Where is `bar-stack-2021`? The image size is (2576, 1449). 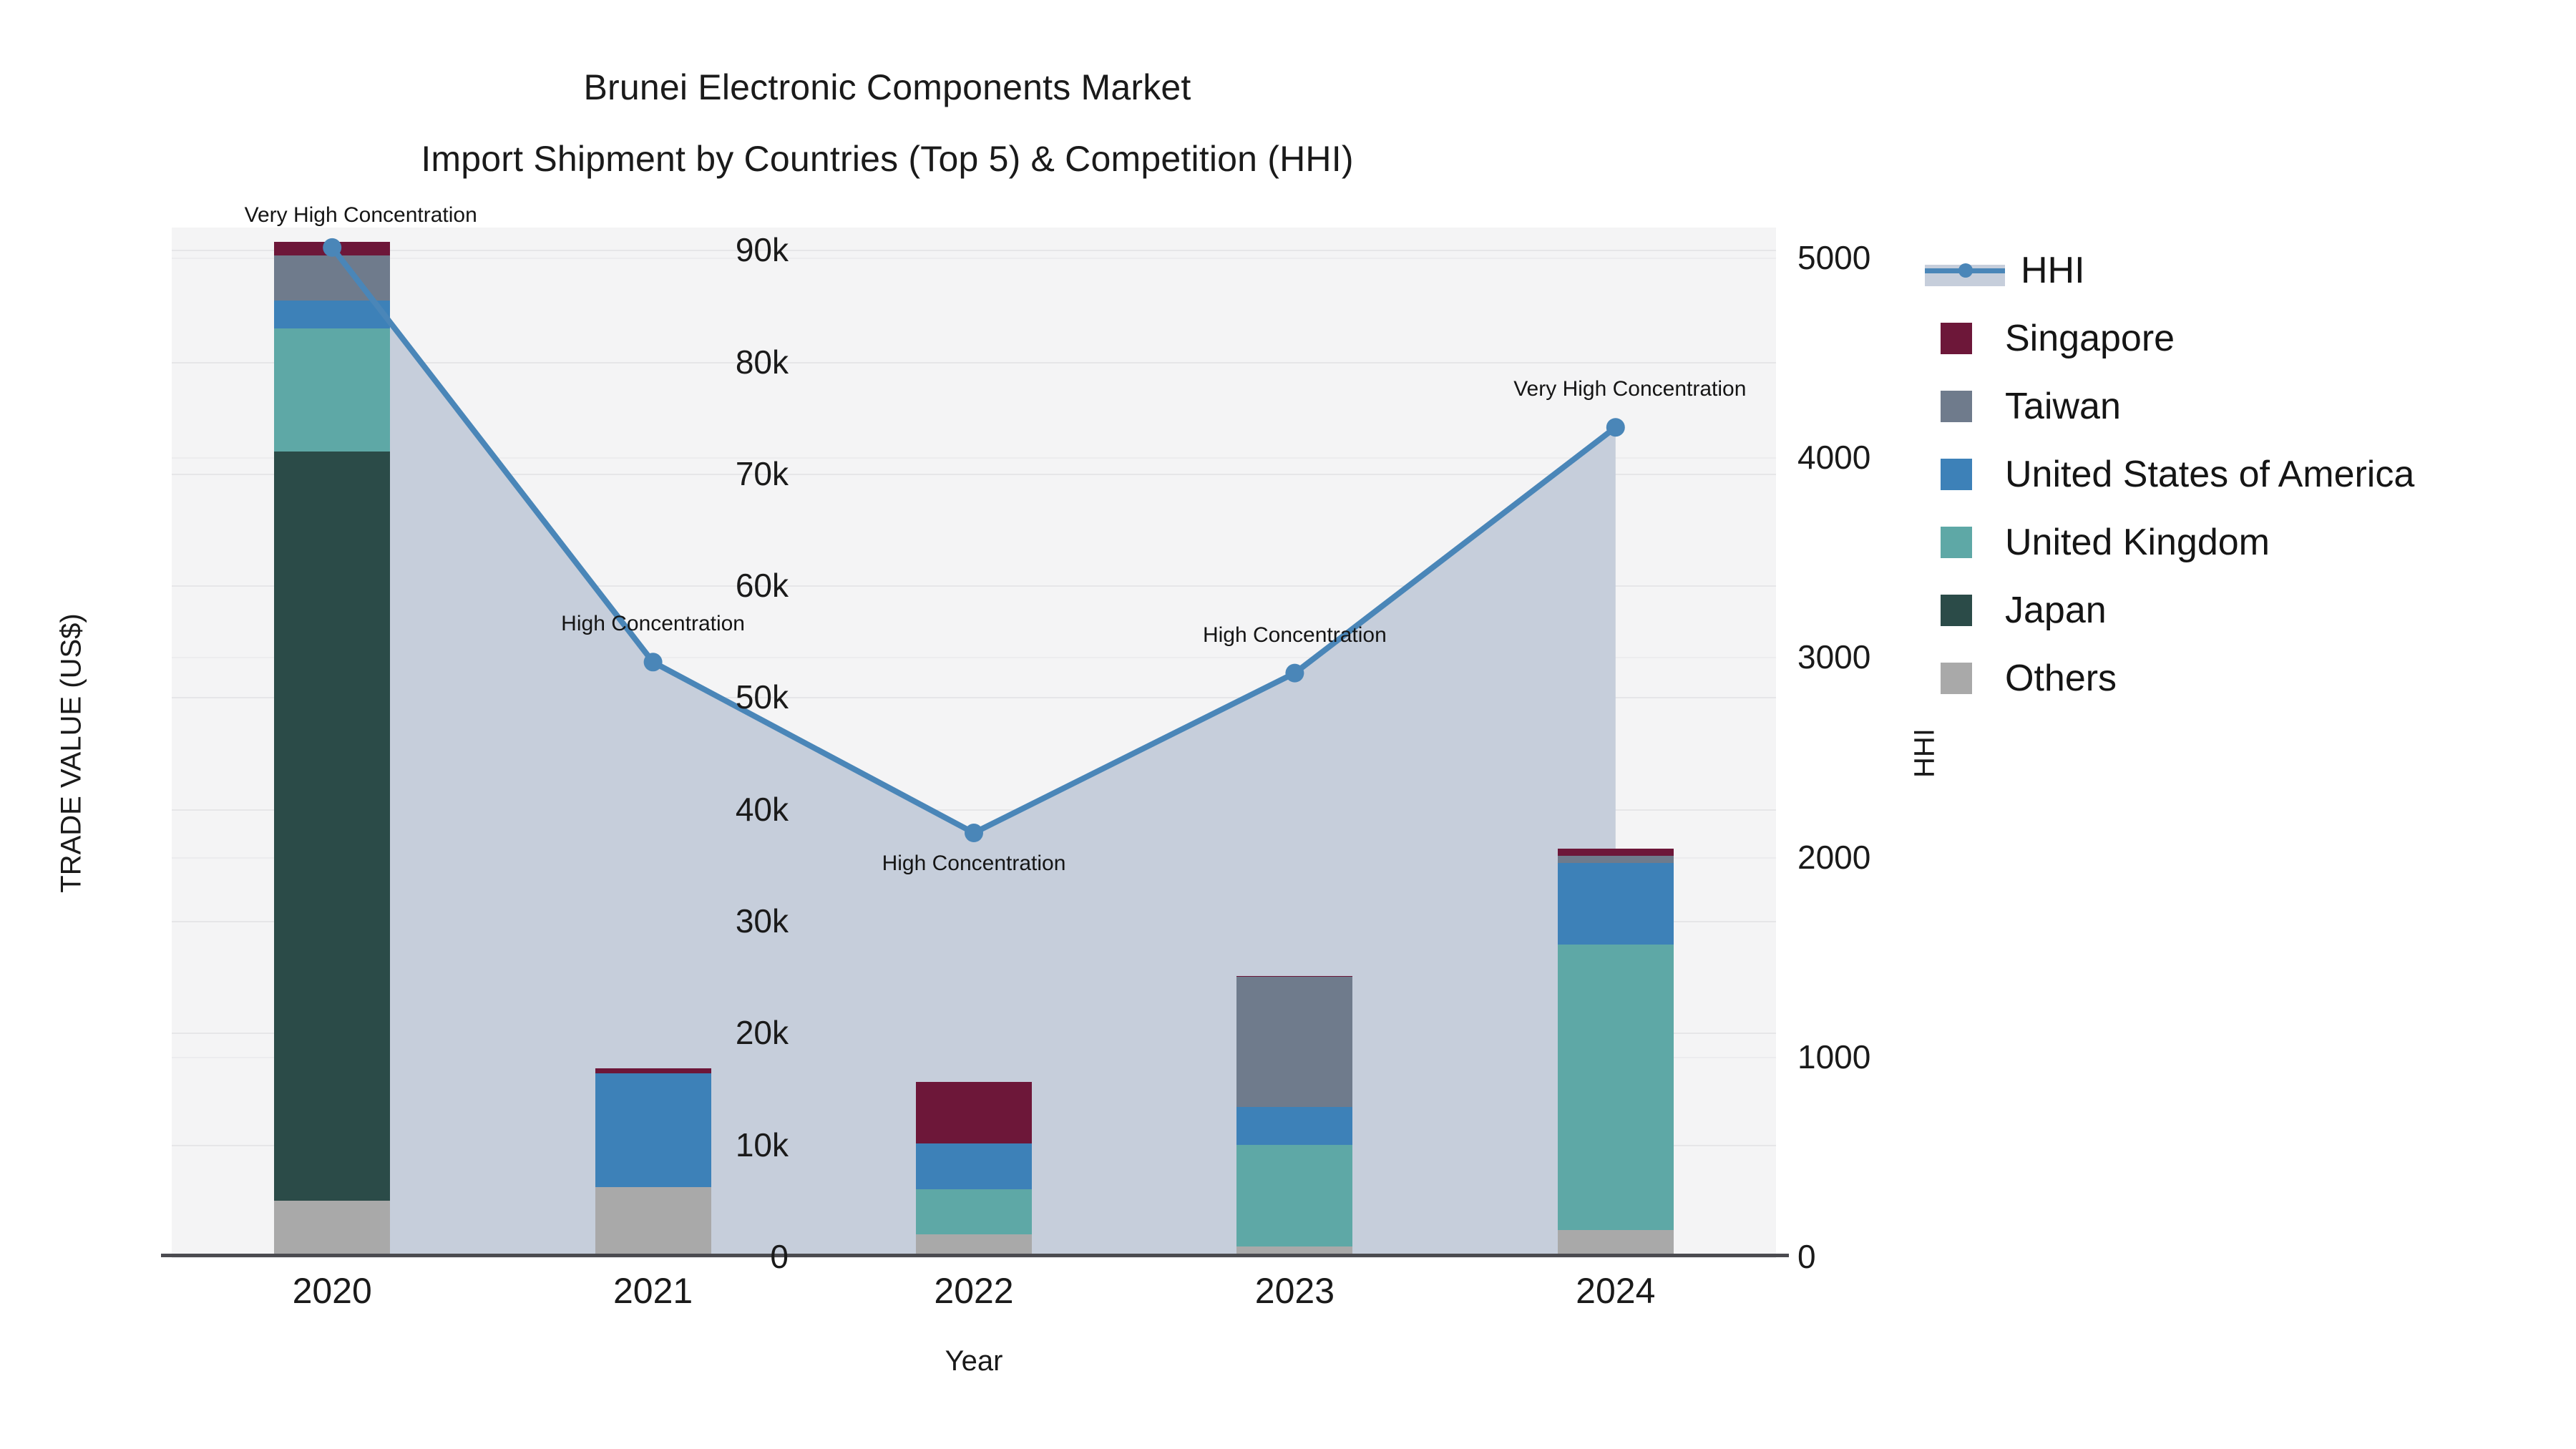
bar-stack-2021 is located at coordinates (653, 1162).